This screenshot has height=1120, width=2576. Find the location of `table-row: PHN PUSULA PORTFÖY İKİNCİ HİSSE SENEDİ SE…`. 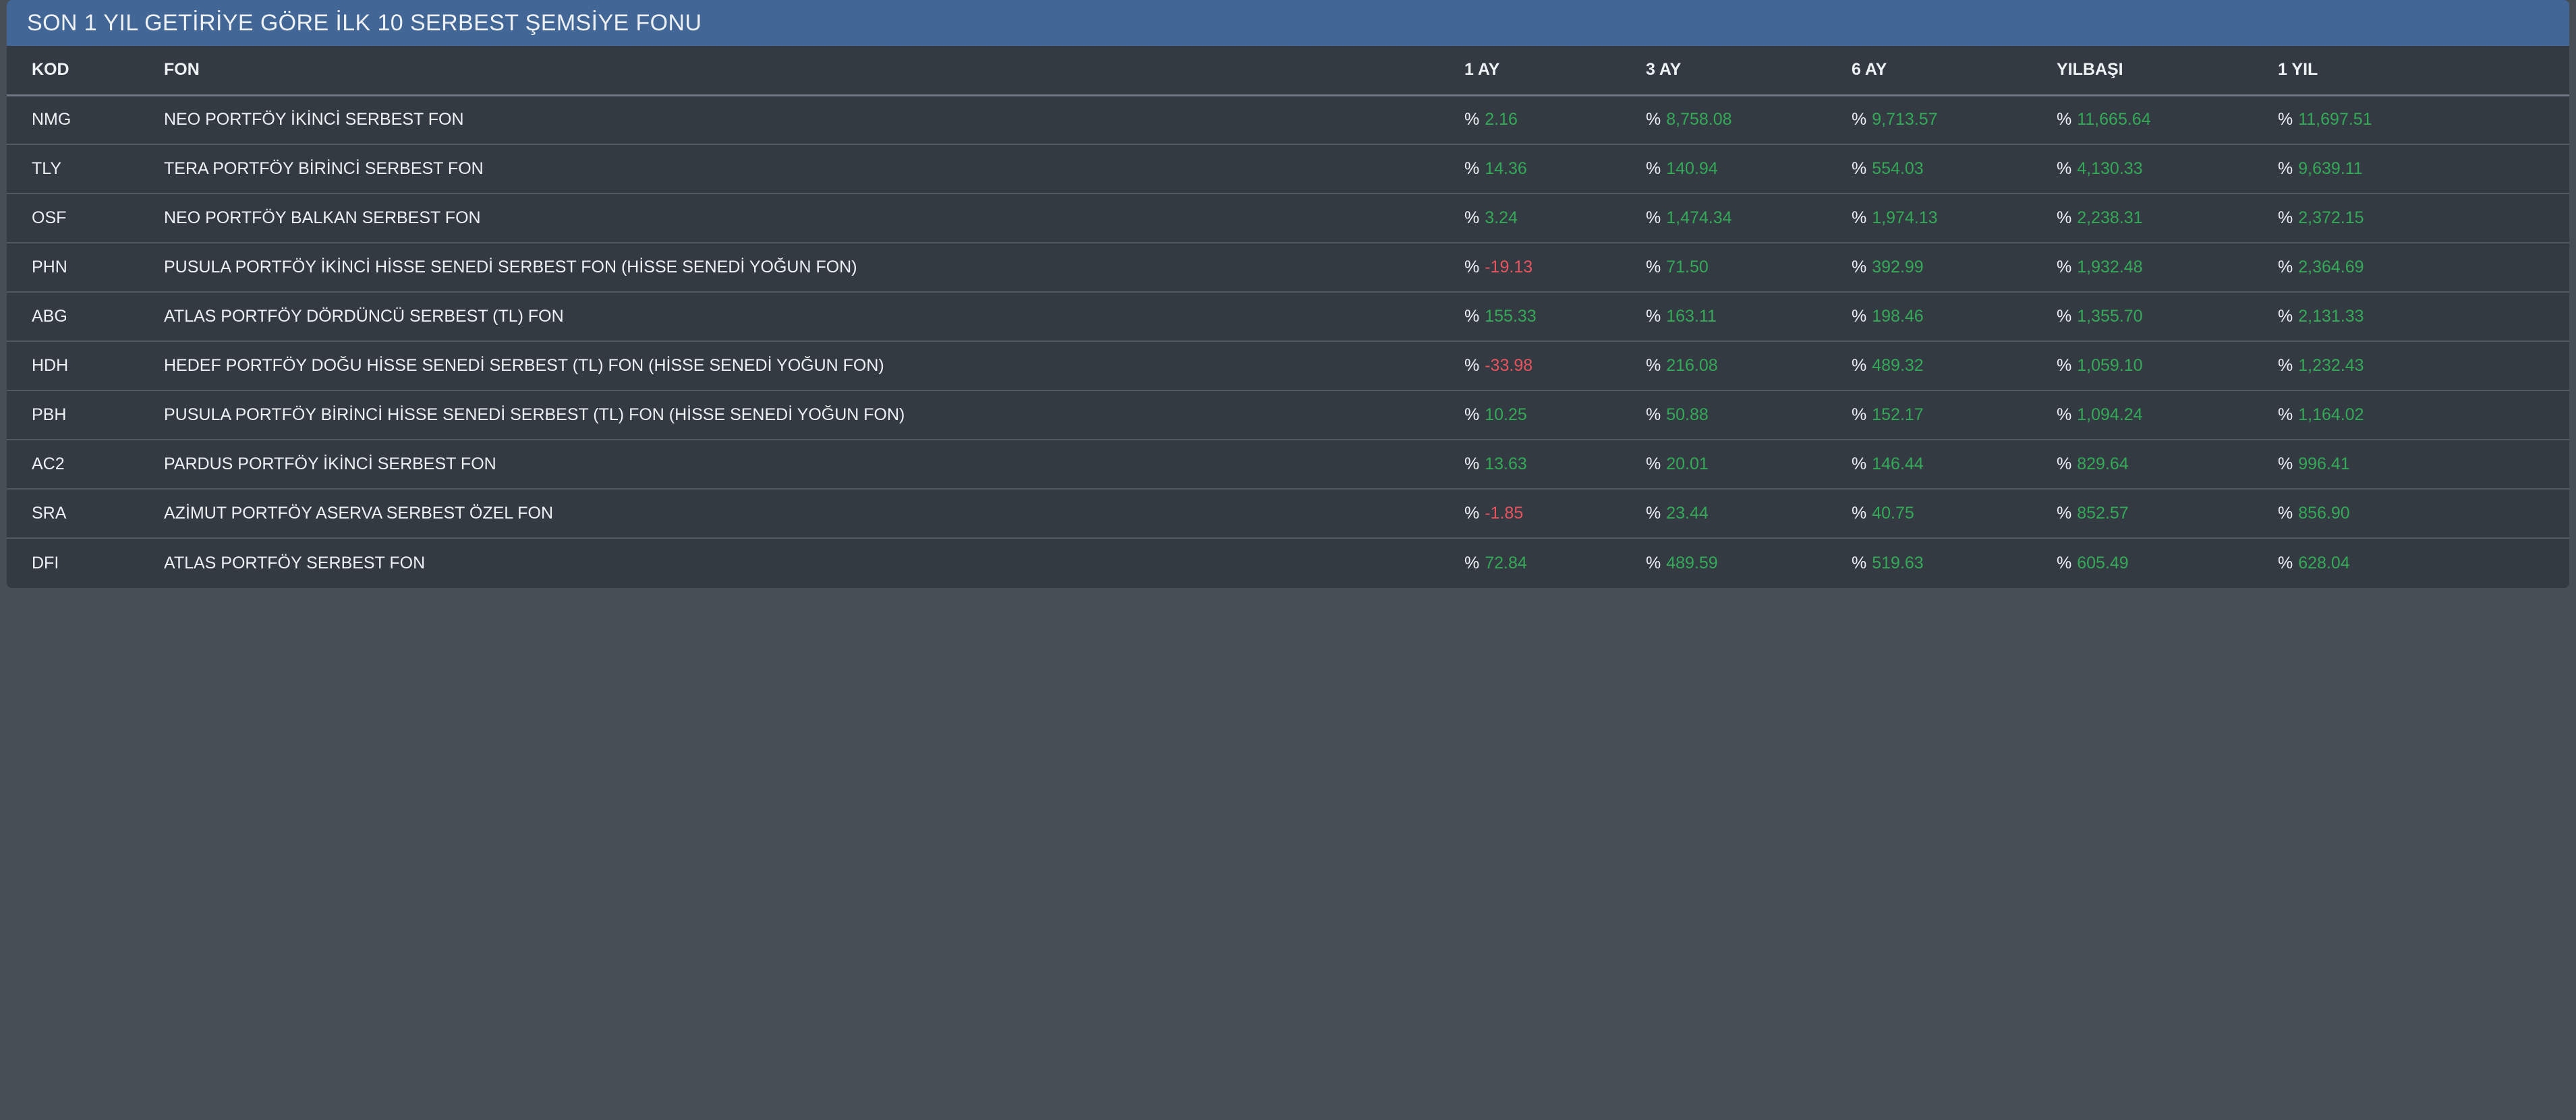

table-row: PHN PUSULA PORTFÖY İKİNCİ HİSSE SENEDİ SE… is located at coordinates (1288, 268).